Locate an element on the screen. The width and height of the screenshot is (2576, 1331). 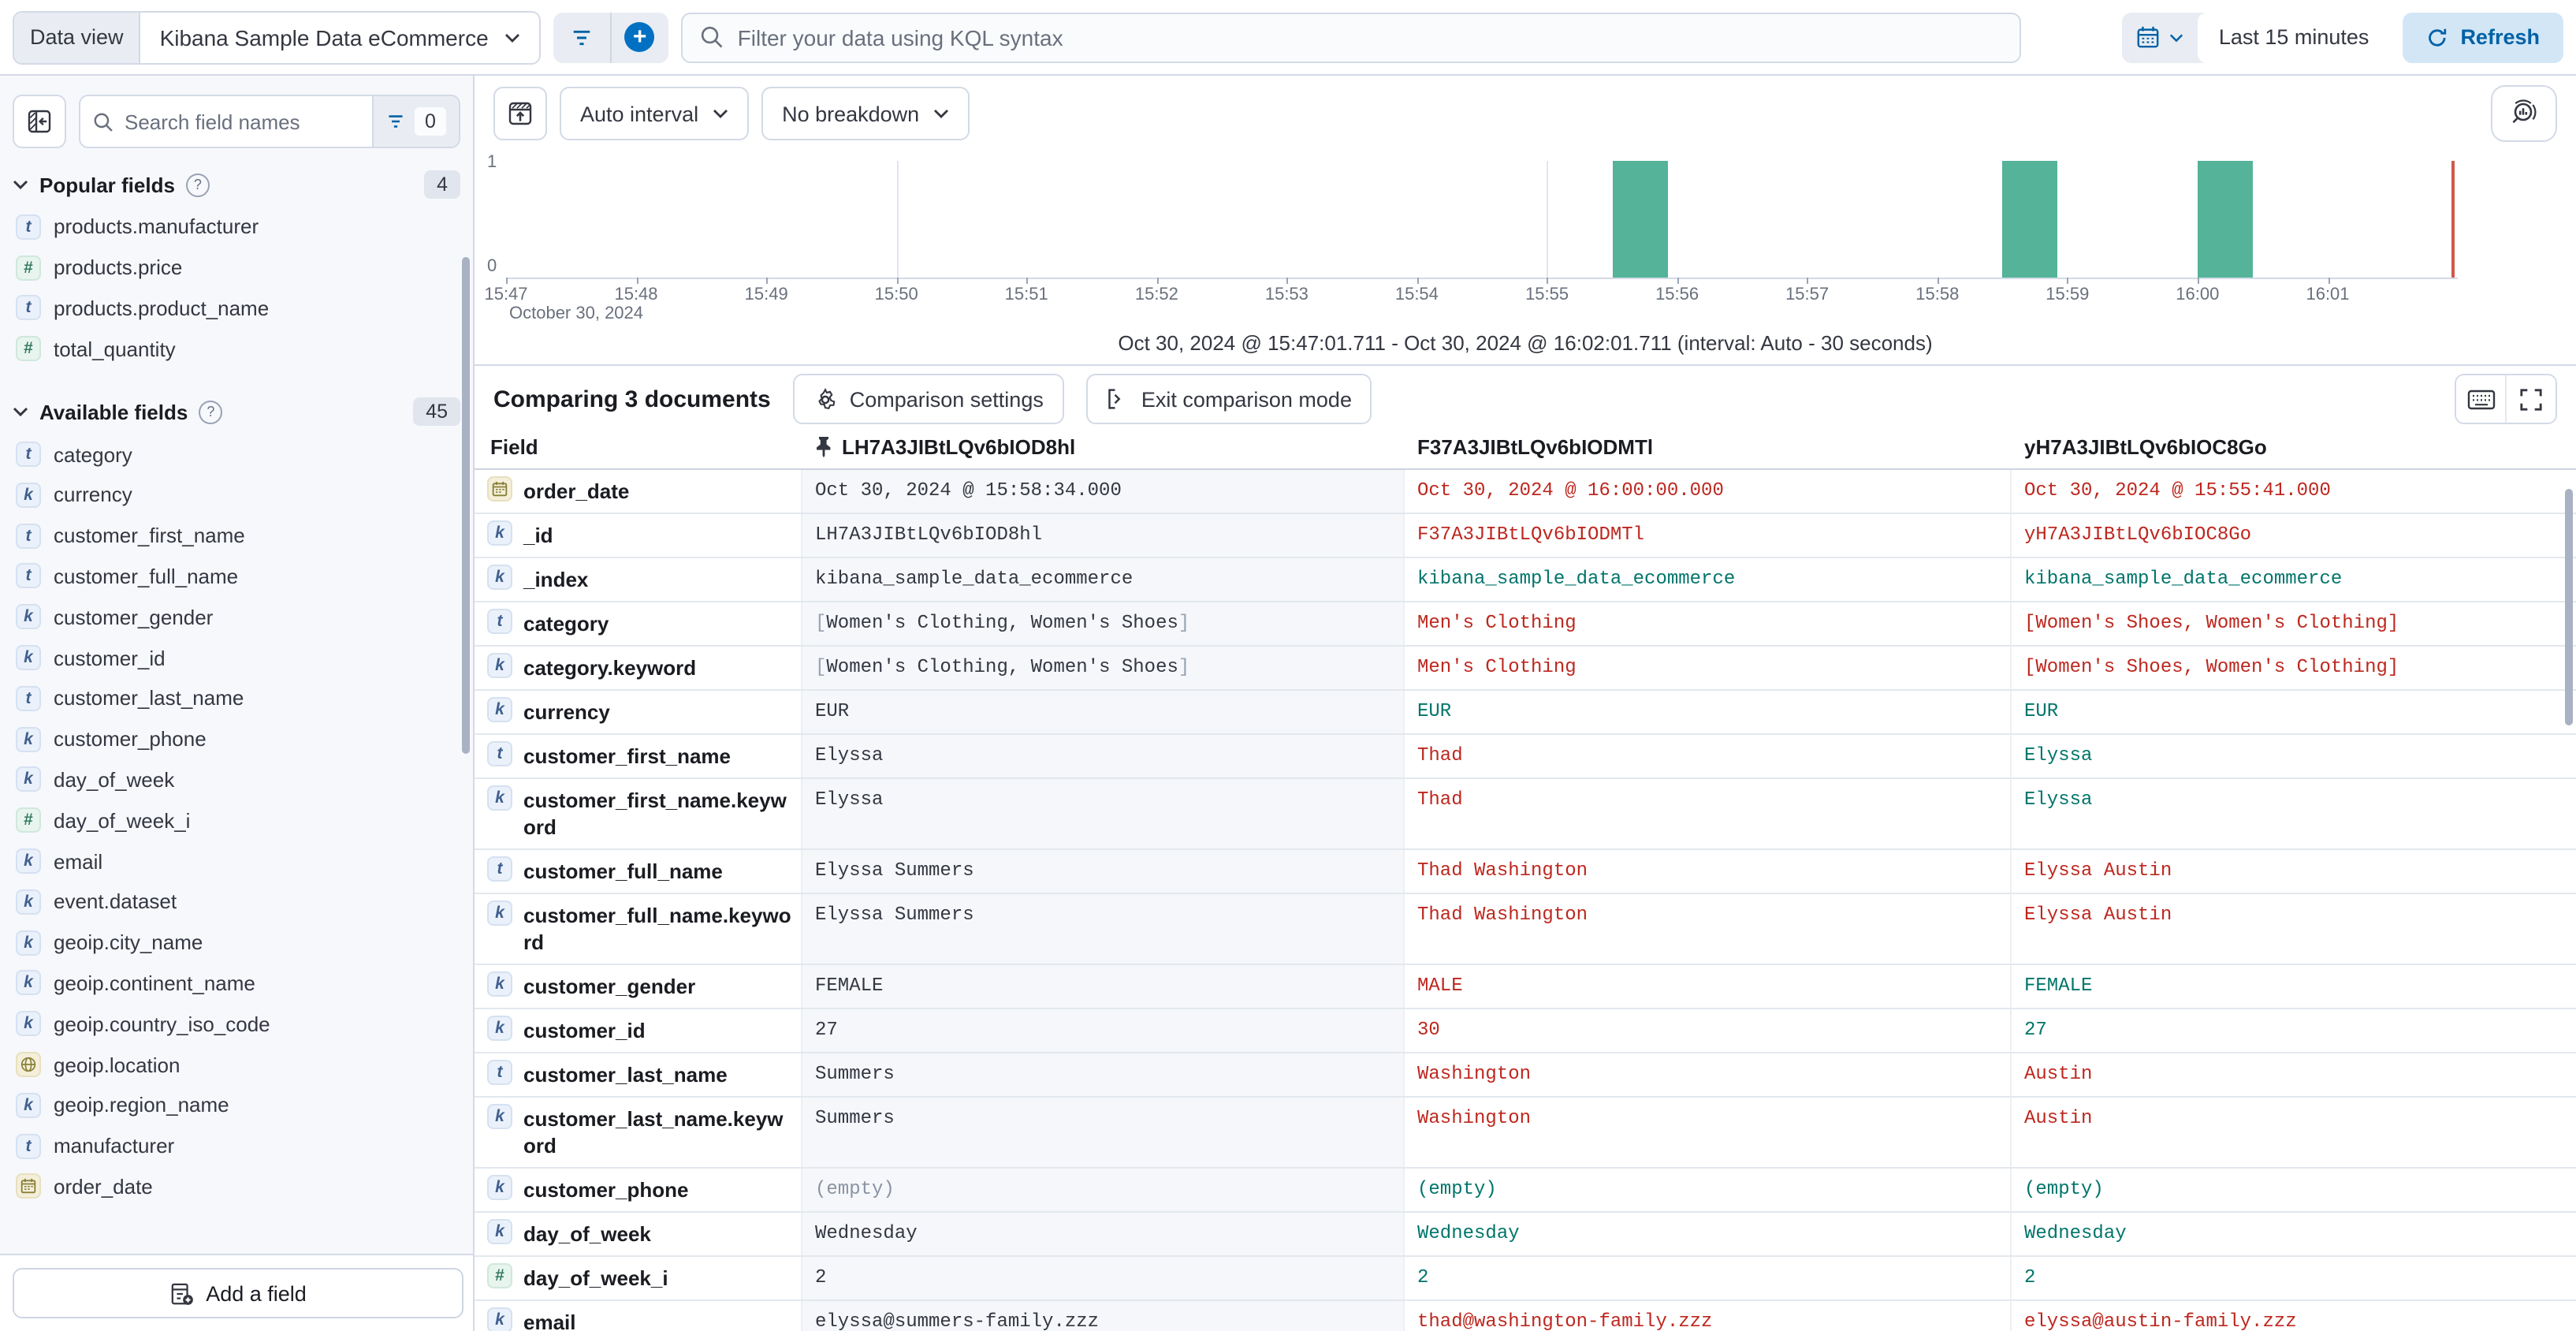
pinned-doc-column-header: LH7A3JIBtLQv6bIOD8hl is located at coordinates (1102, 447).